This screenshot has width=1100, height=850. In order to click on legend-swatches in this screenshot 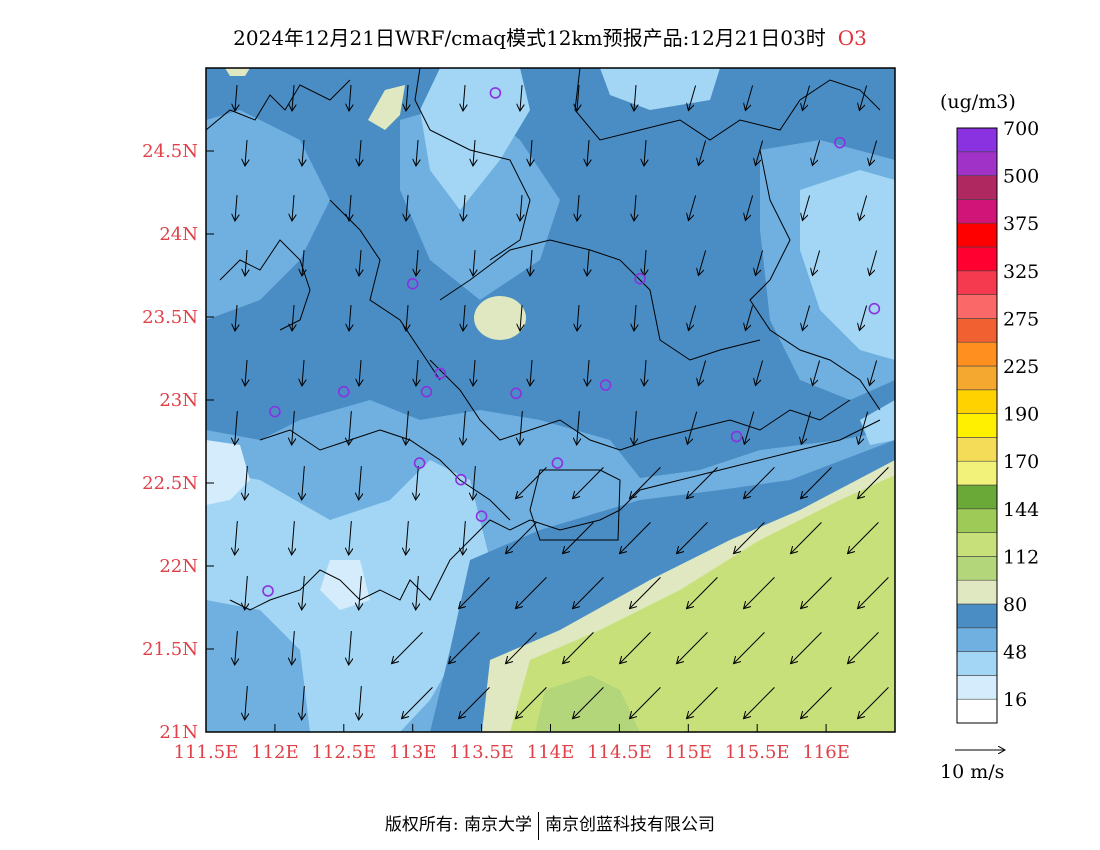, I will do `click(977, 425)`.